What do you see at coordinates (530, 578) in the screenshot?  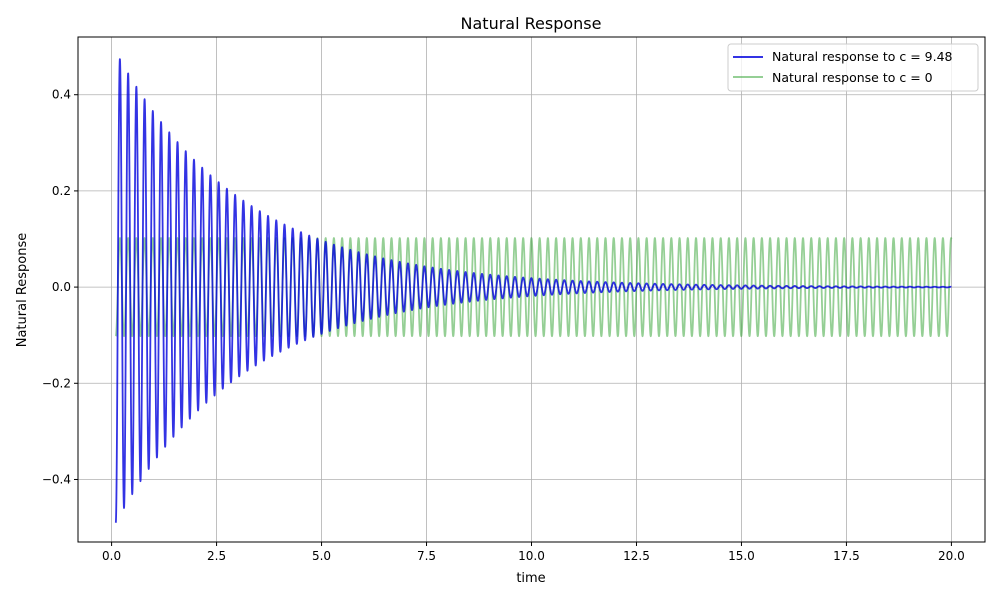 I see `x-axis-label: time` at bounding box center [530, 578].